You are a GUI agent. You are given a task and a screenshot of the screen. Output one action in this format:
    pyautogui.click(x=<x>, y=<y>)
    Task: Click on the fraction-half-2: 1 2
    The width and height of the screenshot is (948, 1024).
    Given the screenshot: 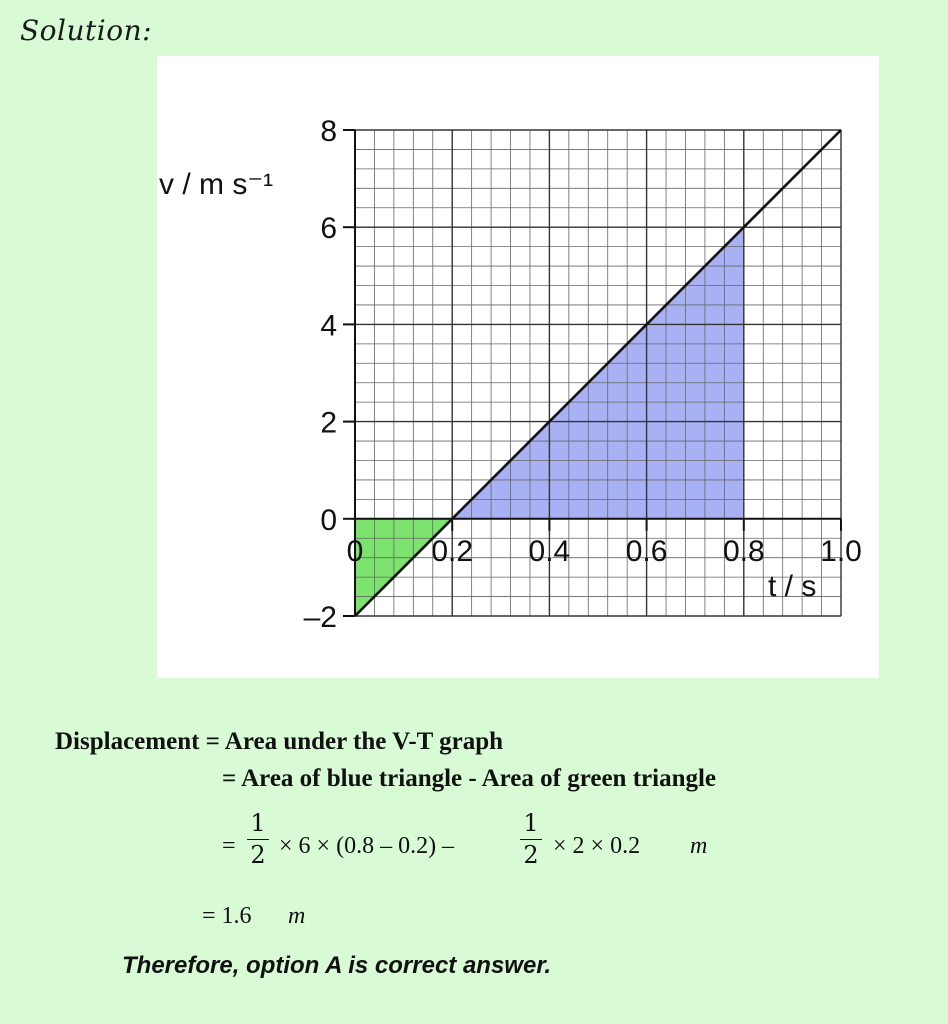 What is the action you would take?
    pyautogui.click(x=531, y=839)
    